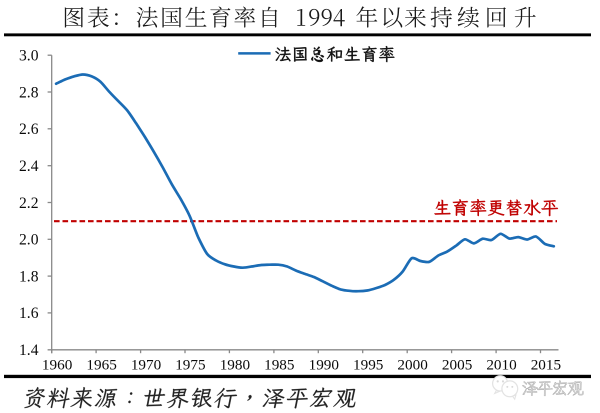 This screenshot has height=413, width=600. Describe the element at coordinates (29, 129) in the screenshot. I see `svg-text: 2.6` at that location.